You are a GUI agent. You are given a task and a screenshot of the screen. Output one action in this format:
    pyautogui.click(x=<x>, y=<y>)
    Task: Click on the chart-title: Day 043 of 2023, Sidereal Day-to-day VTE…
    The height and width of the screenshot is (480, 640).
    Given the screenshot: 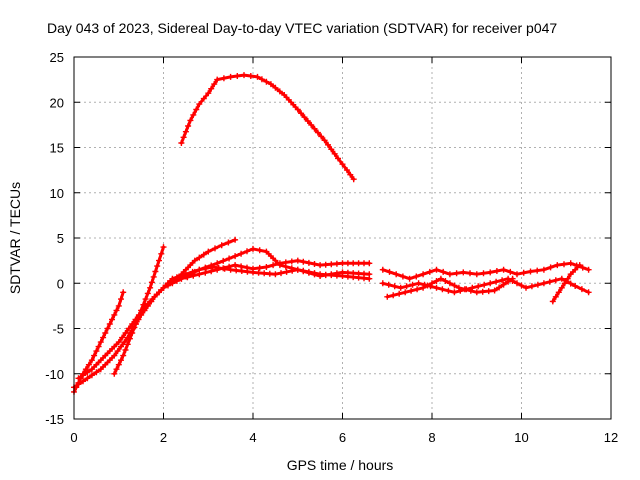 What is the action you would take?
    pyautogui.click(x=302, y=28)
    